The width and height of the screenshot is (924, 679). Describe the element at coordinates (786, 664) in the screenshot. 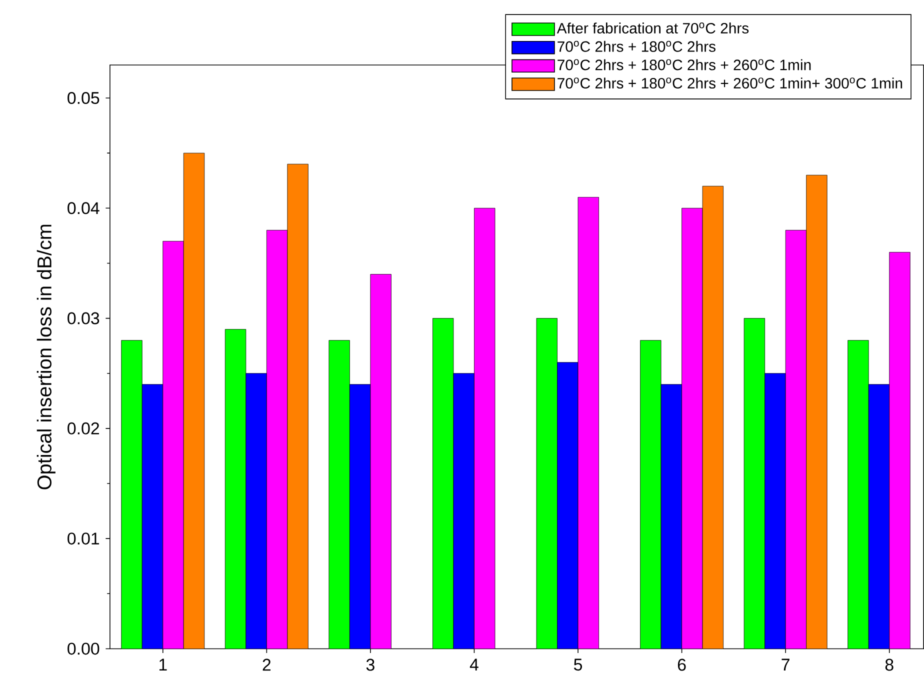

I see `x-tick-label: 7` at that location.